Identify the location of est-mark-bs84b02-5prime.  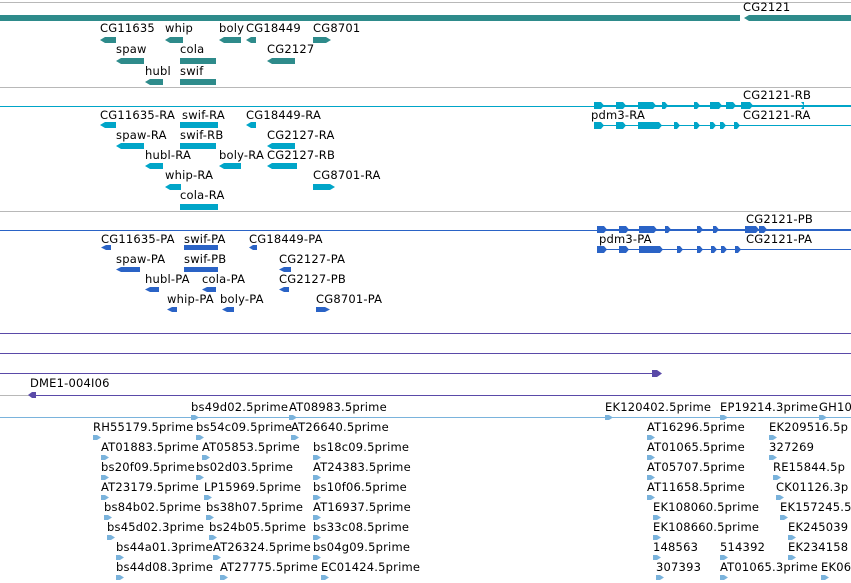
(108, 517).